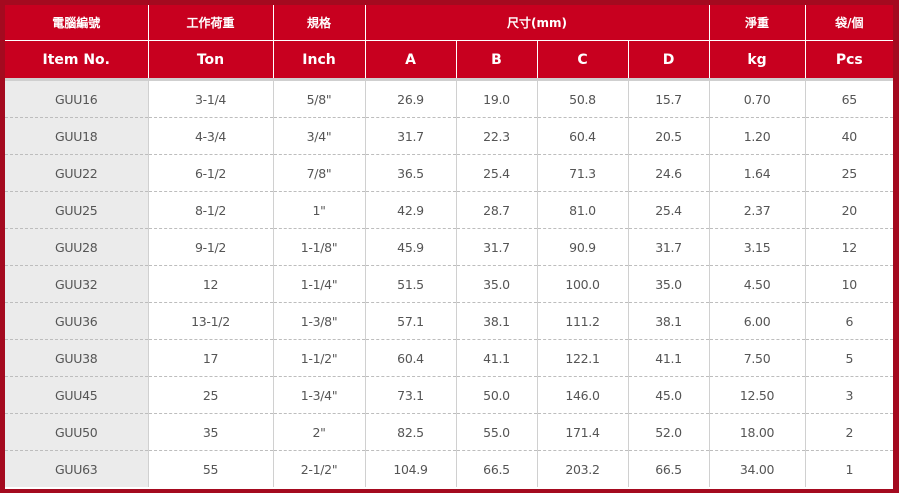  What do you see at coordinates (449, 210) in the screenshot?
I see `table-row: GUU25 8-1/2 1" 42.9 28.7 81.0 25.4 2.37 20` at bounding box center [449, 210].